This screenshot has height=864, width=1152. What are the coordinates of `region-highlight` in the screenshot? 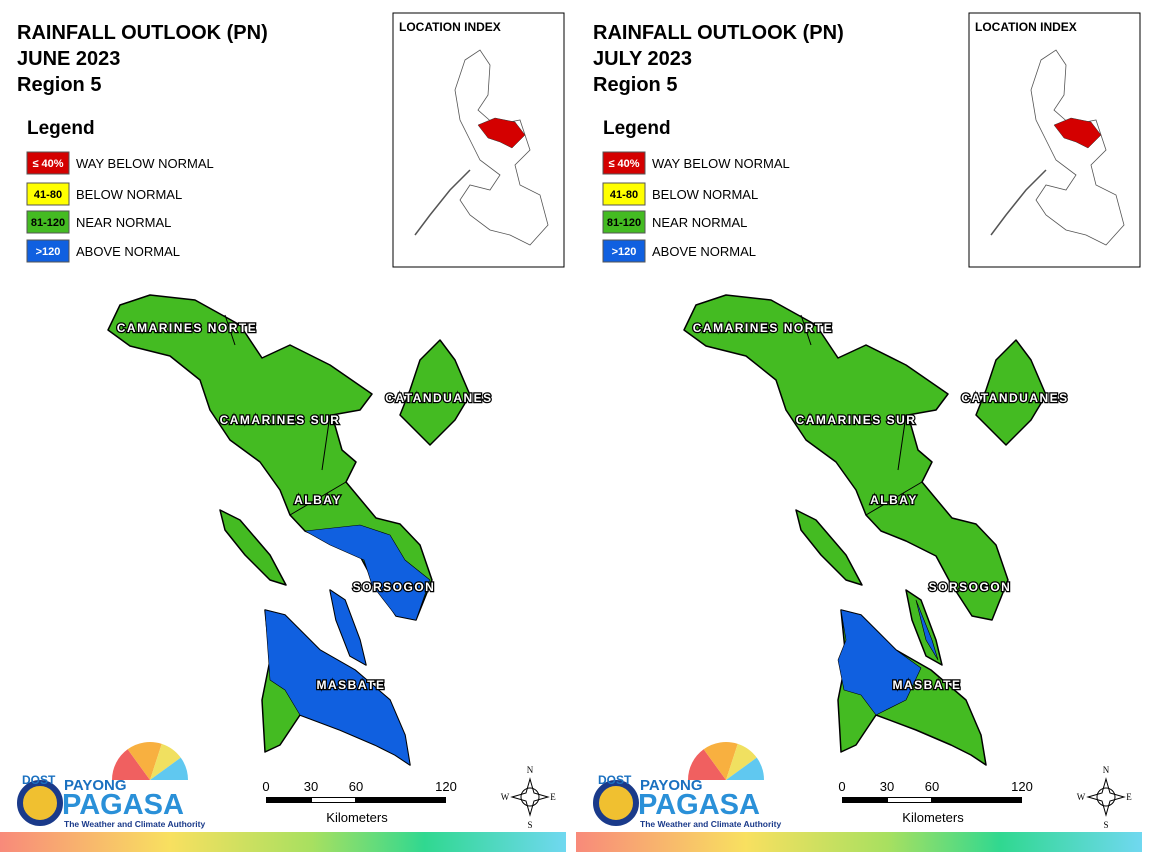 It's located at (501, 133).